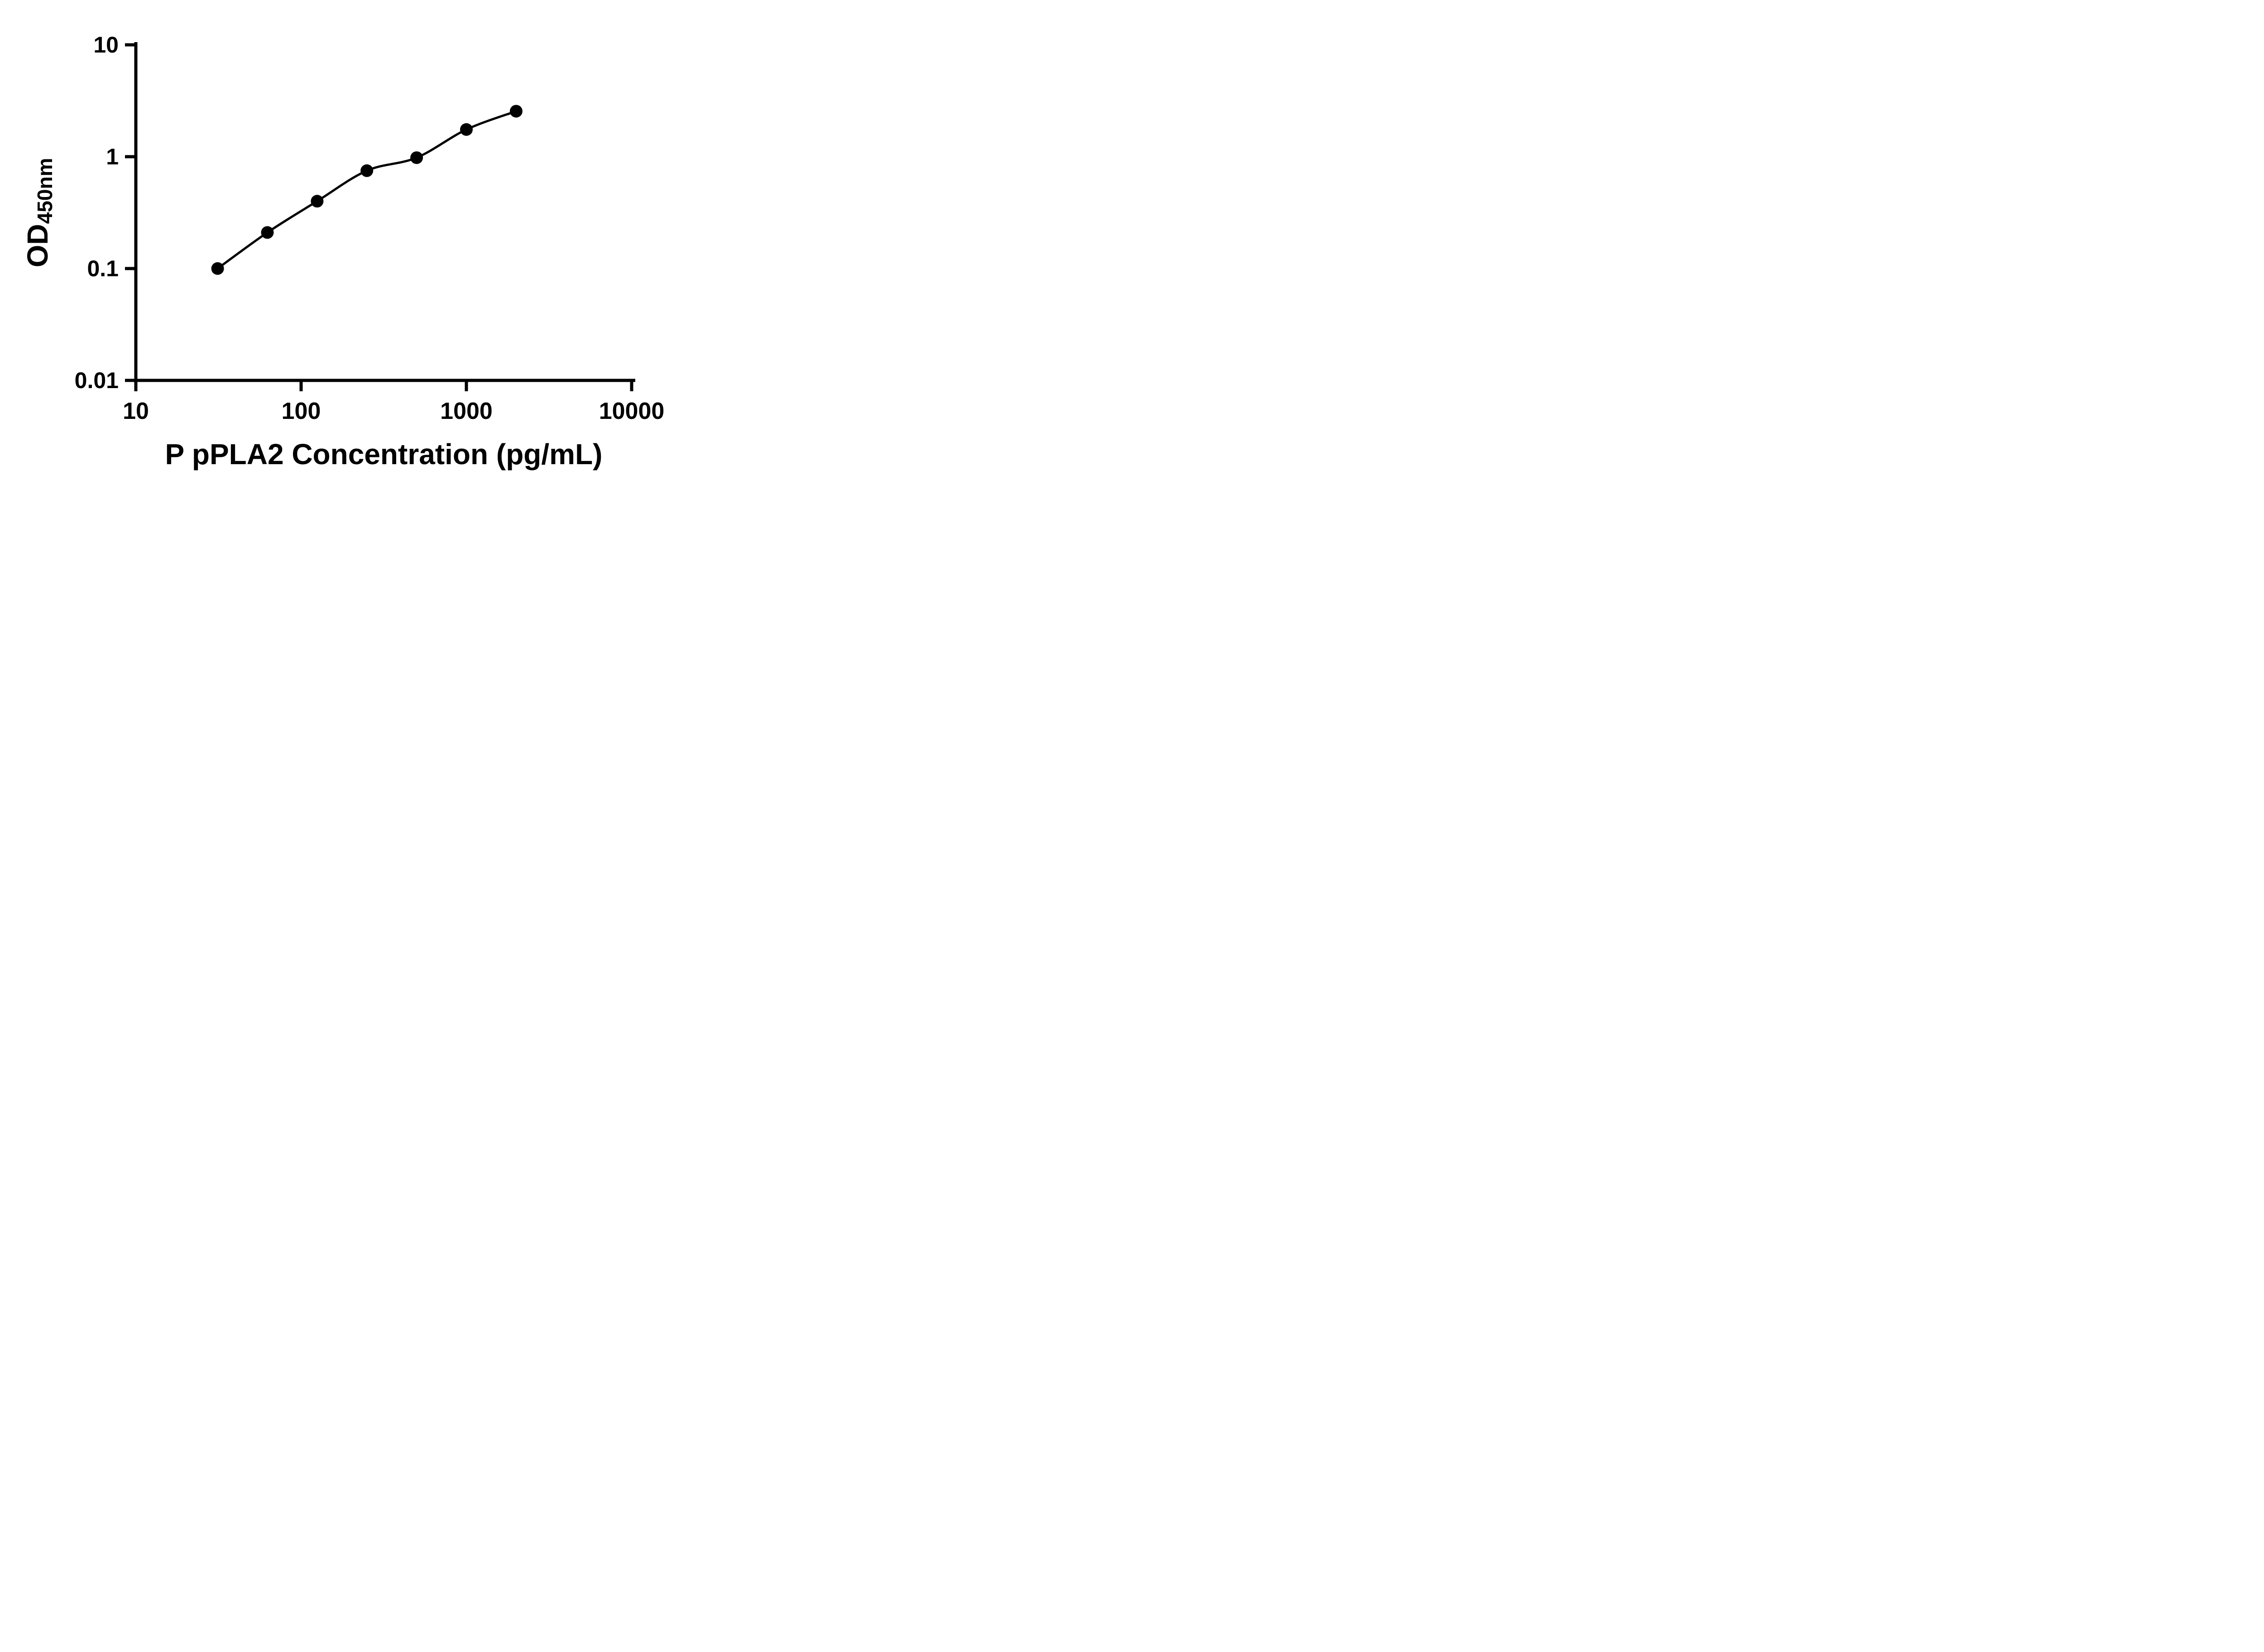  Describe the element at coordinates (97, 380) in the screenshot. I see `y-tick-label: 0.01` at that location.